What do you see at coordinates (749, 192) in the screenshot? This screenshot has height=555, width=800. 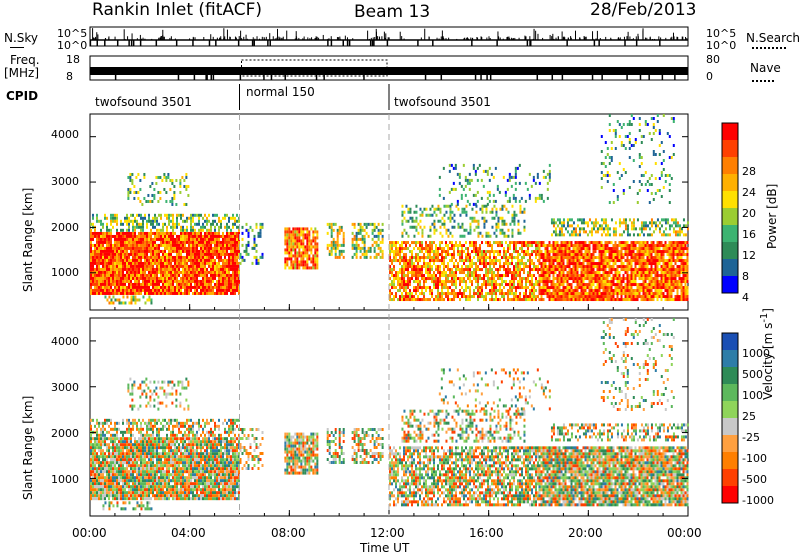 I see `power-cbar-tick-24: 24` at bounding box center [749, 192].